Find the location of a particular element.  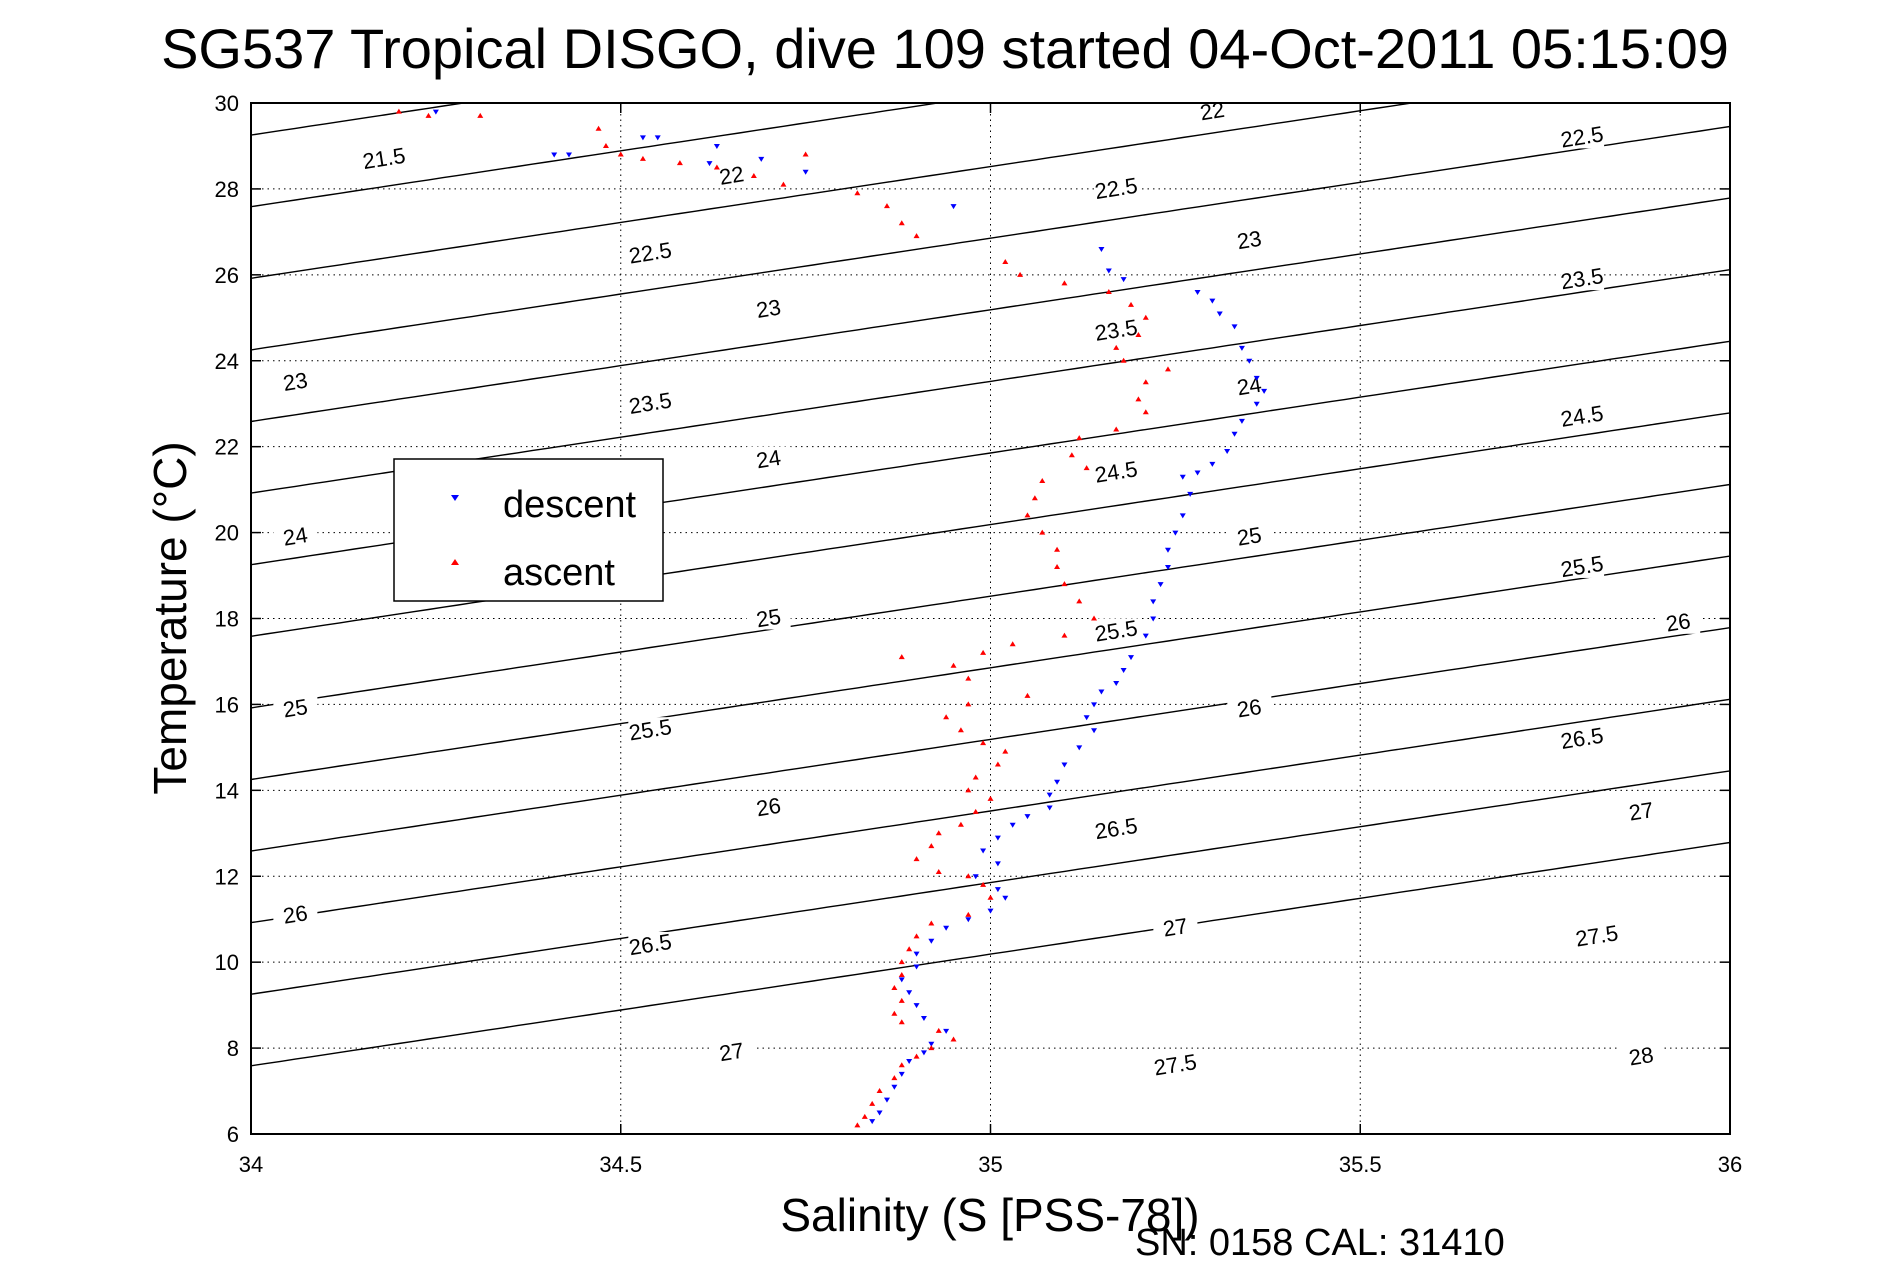

y-tick-label: 22 is located at coordinates (227, 447).